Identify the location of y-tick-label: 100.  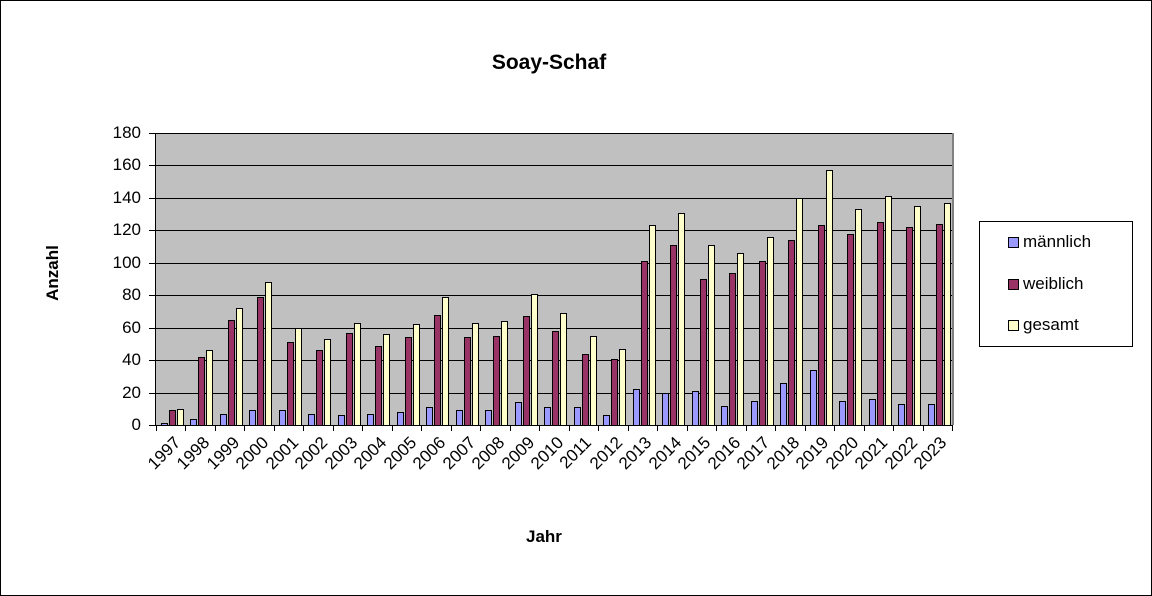
(126, 262).